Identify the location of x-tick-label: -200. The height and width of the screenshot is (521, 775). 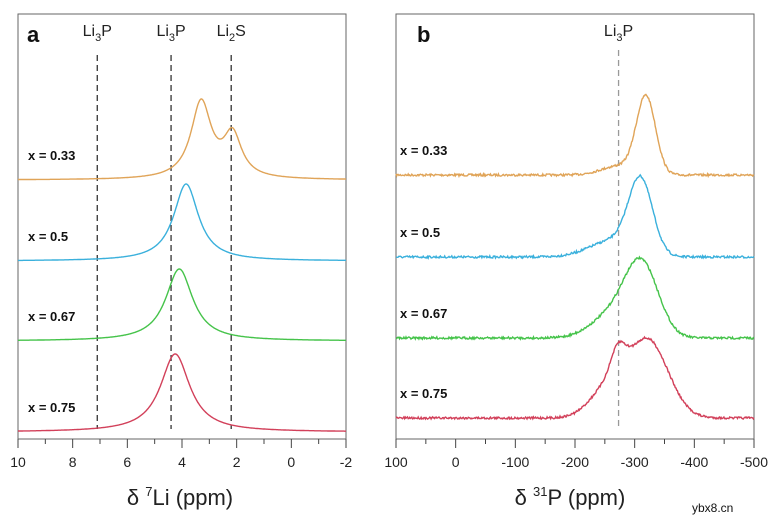
(575, 462).